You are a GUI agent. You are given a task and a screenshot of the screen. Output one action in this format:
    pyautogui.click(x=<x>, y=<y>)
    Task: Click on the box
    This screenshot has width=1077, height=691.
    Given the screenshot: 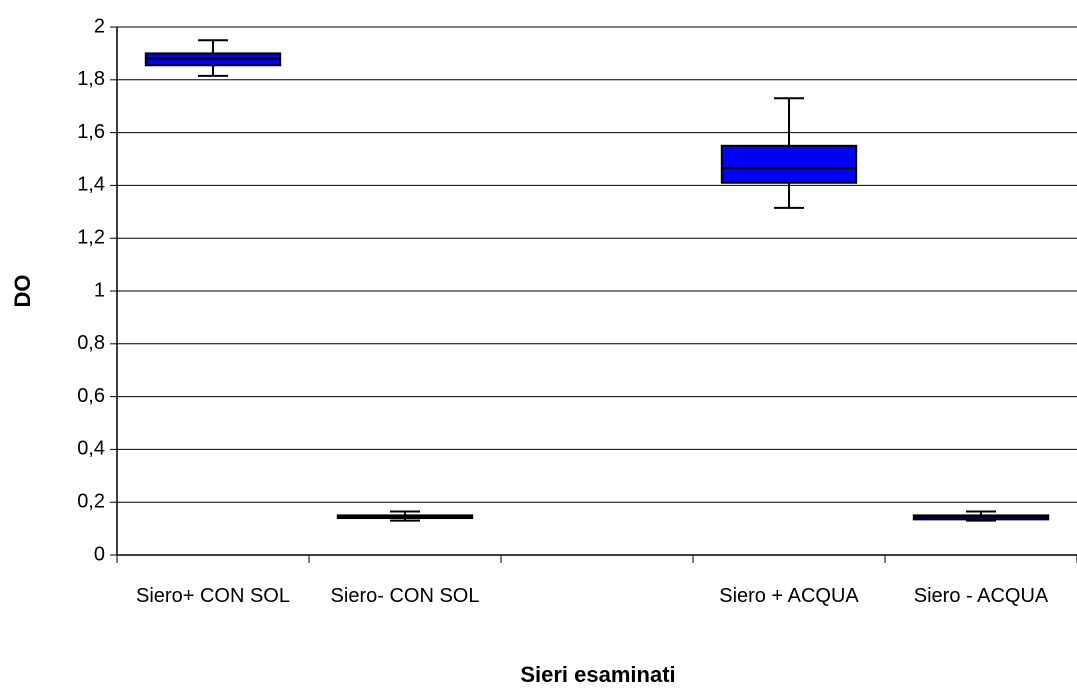 What is the action you would take?
    pyautogui.click(x=789, y=164)
    